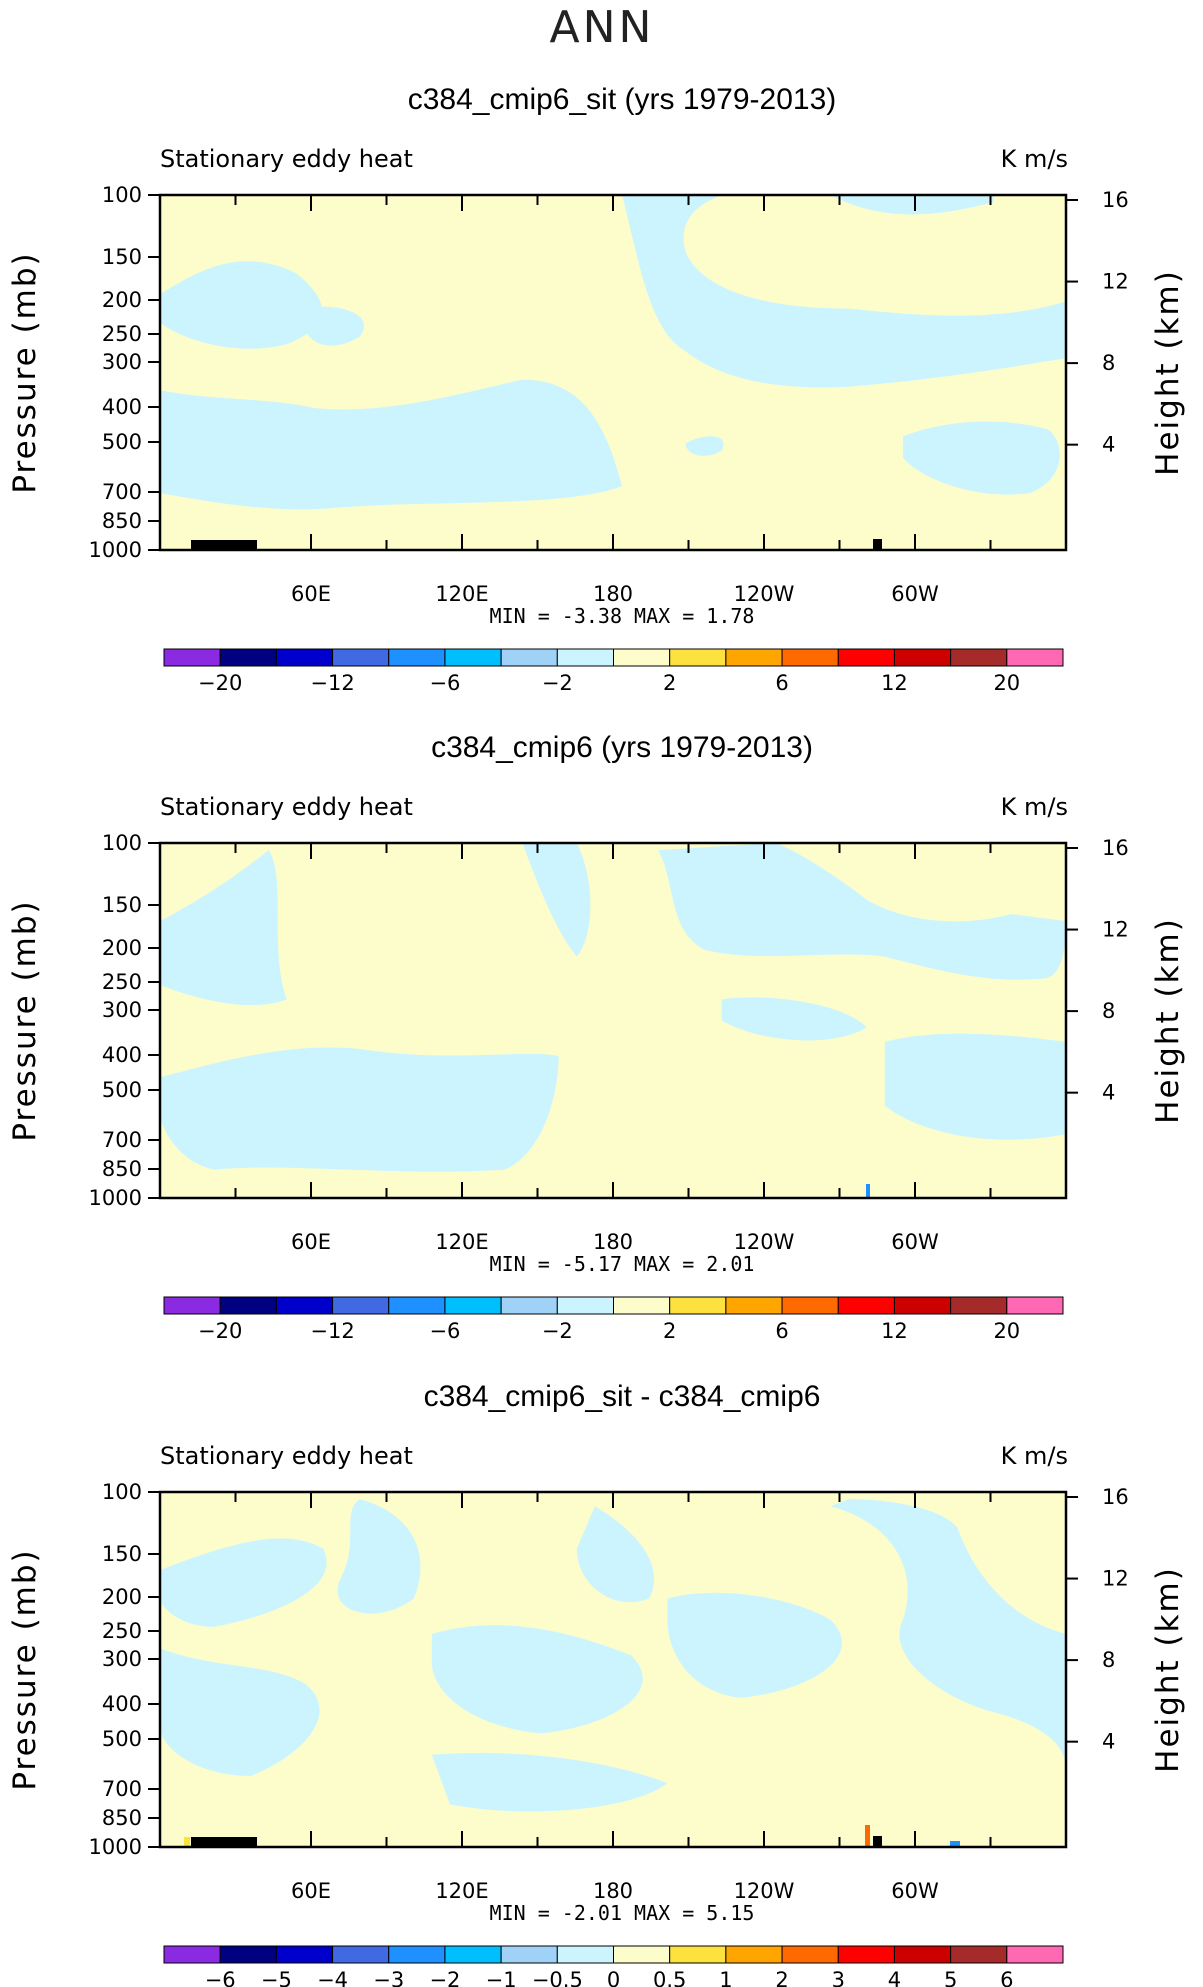 The image size is (1203, 1987). Describe the element at coordinates (669, 1977) in the screenshot. I see `colorbar-label: 0.5` at that location.